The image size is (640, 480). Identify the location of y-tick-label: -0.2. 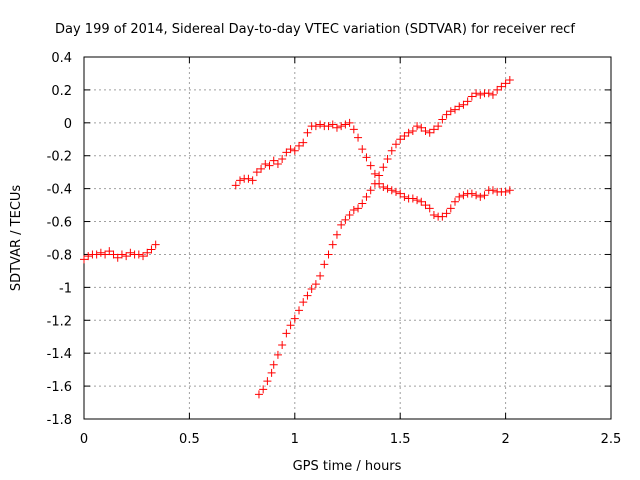
(59, 157).